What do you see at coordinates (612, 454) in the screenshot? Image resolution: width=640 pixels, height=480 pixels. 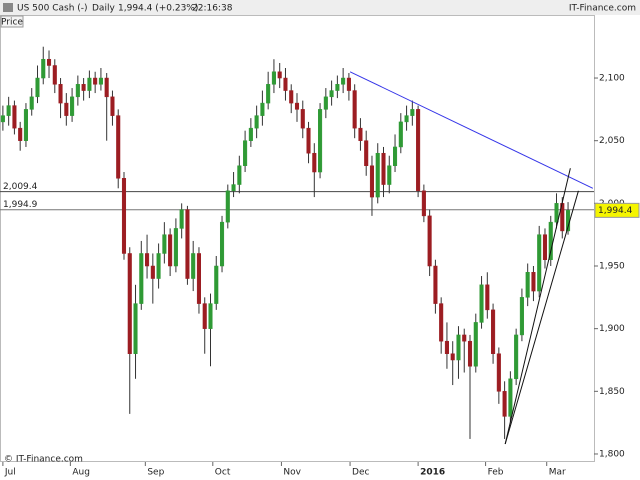 I see `y-tick-label: 1,800` at bounding box center [612, 454].